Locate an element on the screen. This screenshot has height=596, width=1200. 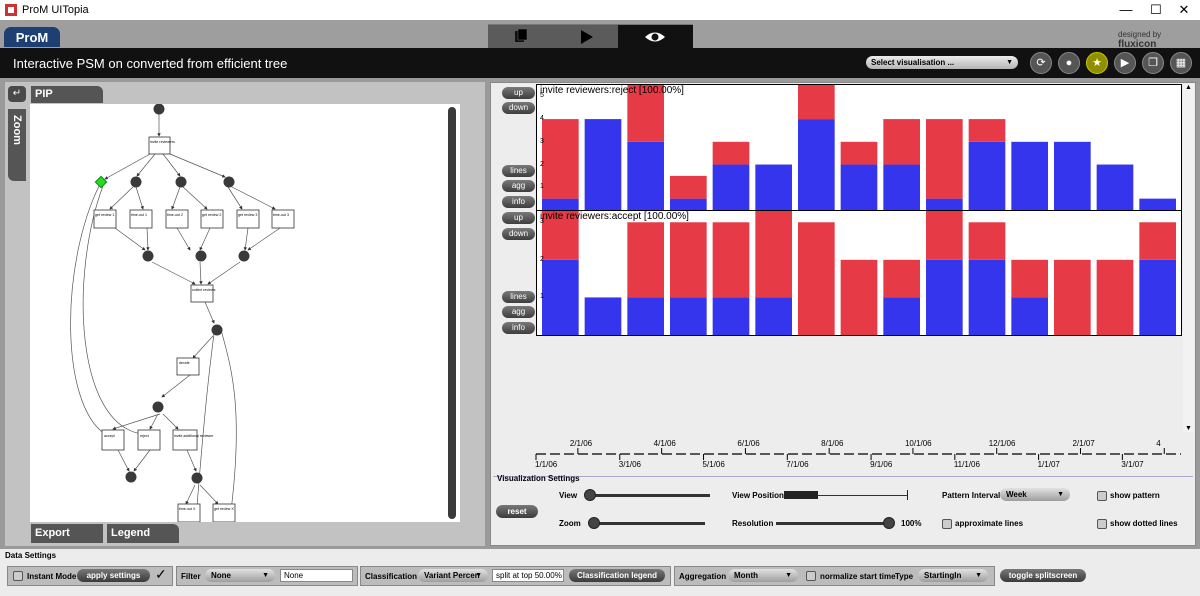
close-button: ✕ is located at coordinates (1184, 9).